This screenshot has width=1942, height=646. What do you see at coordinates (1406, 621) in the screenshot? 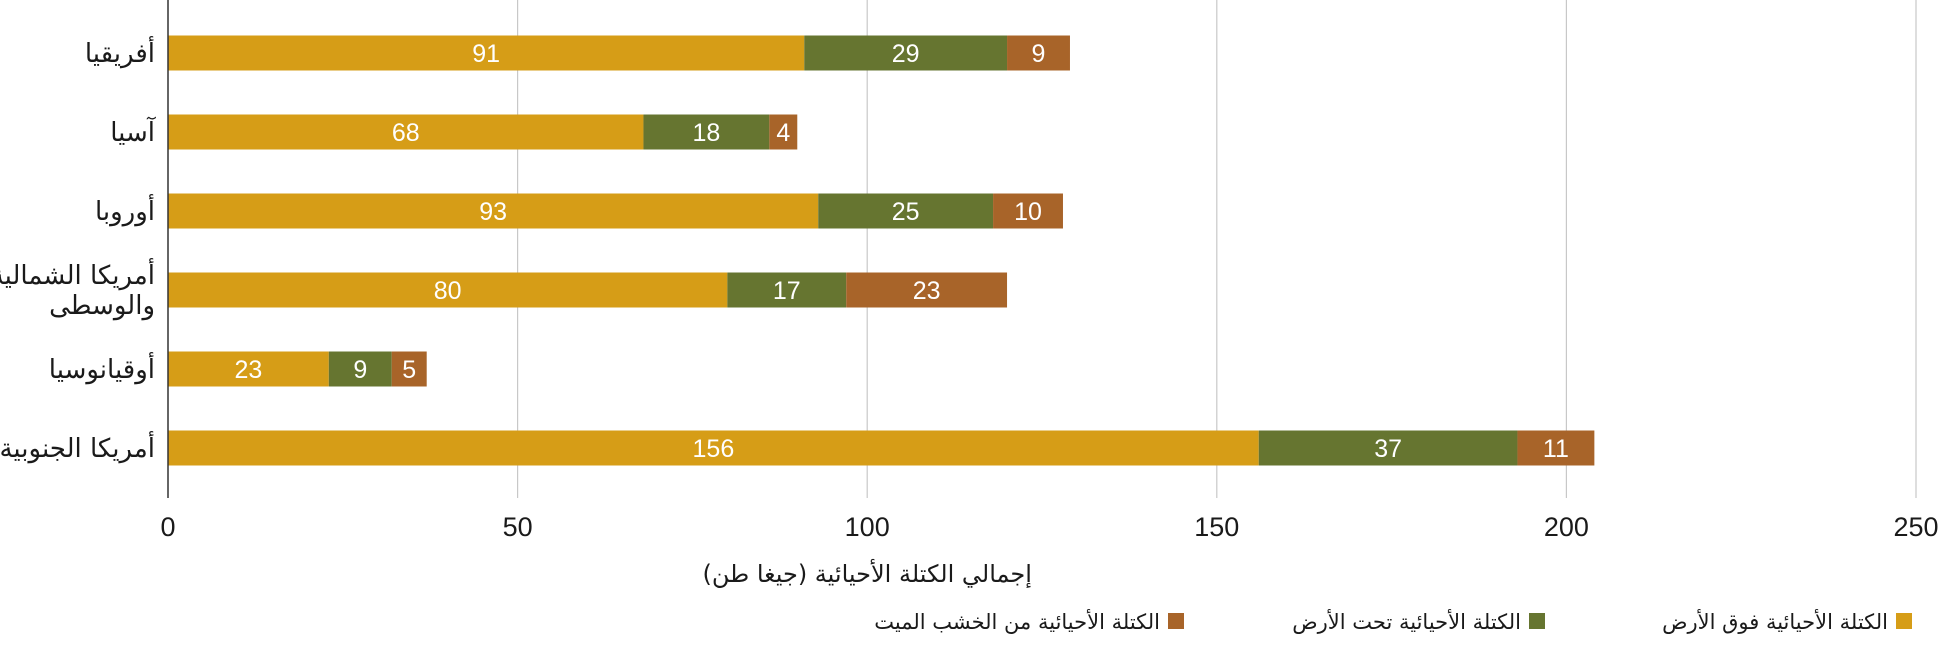
I see `legend-label: الكتلة الأحيائية تحت الأرض` at bounding box center [1406, 621].